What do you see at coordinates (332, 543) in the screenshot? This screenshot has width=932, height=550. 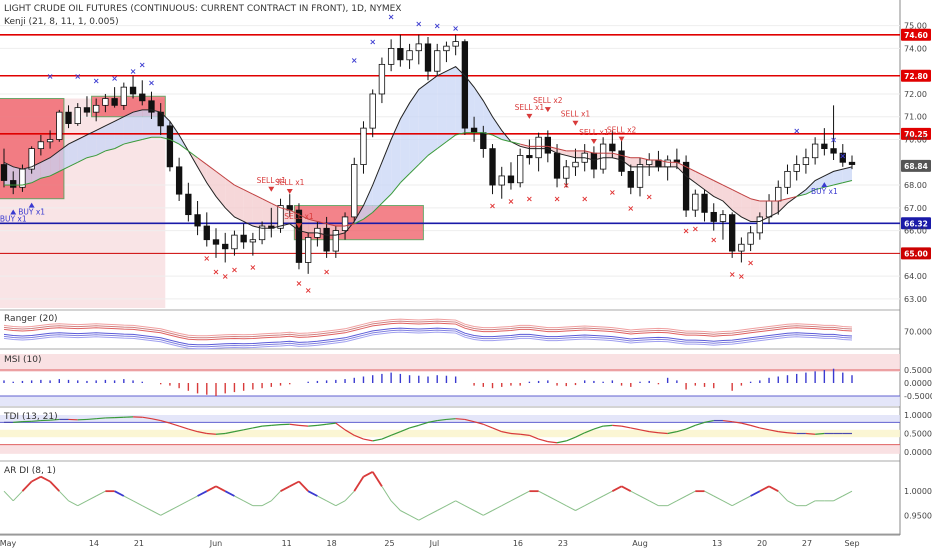 I see `time-tick-label: 18` at bounding box center [332, 543].